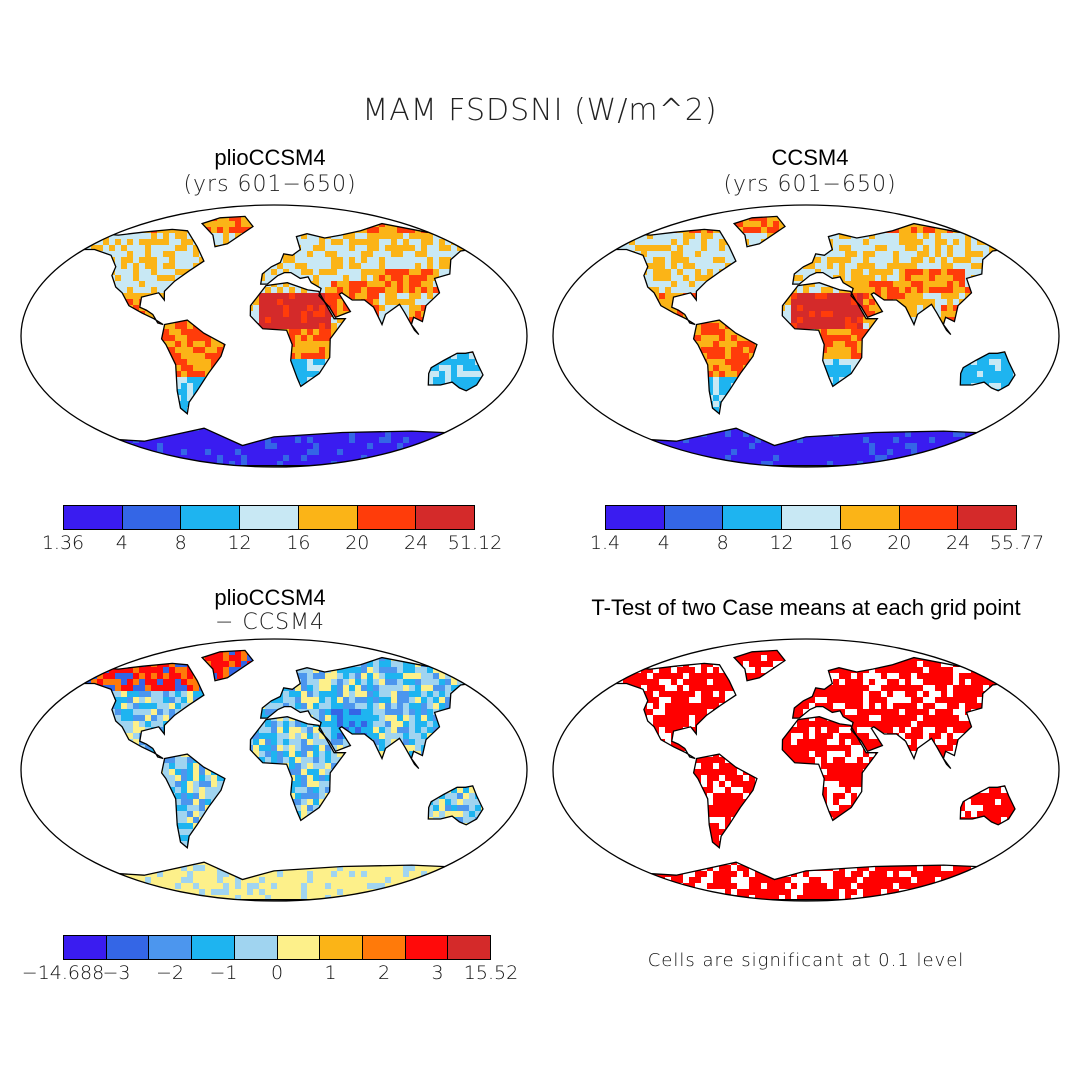  I want to click on colorbar-label: 0, so click(277, 973).